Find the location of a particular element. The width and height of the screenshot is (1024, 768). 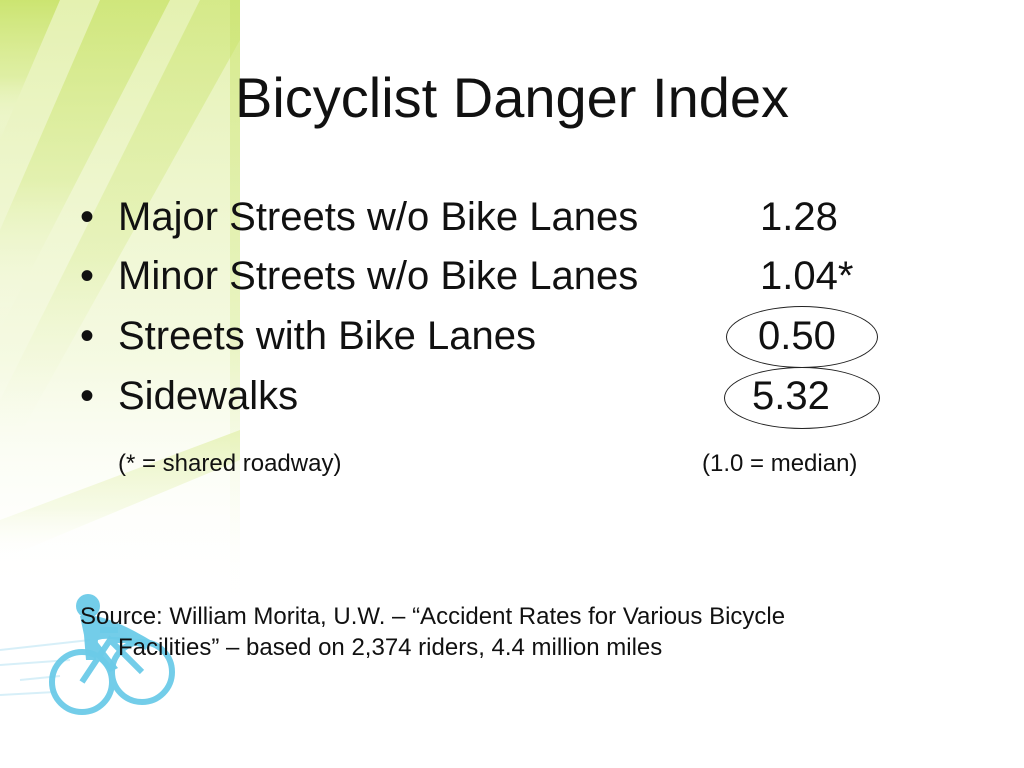

list-item: • Major Streets w/o Bike Lanes 1.28 is located at coordinates (530, 217).